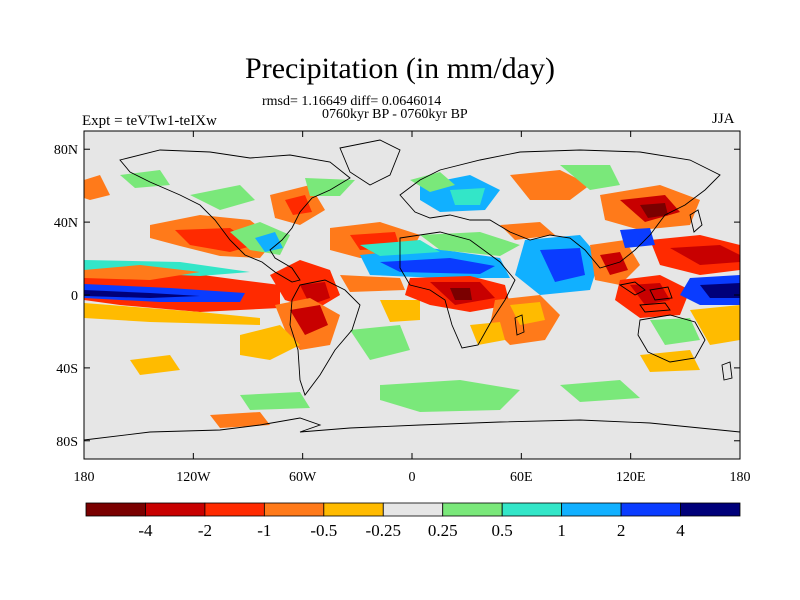  I want to click on colorbar-label: -4, so click(145, 530).